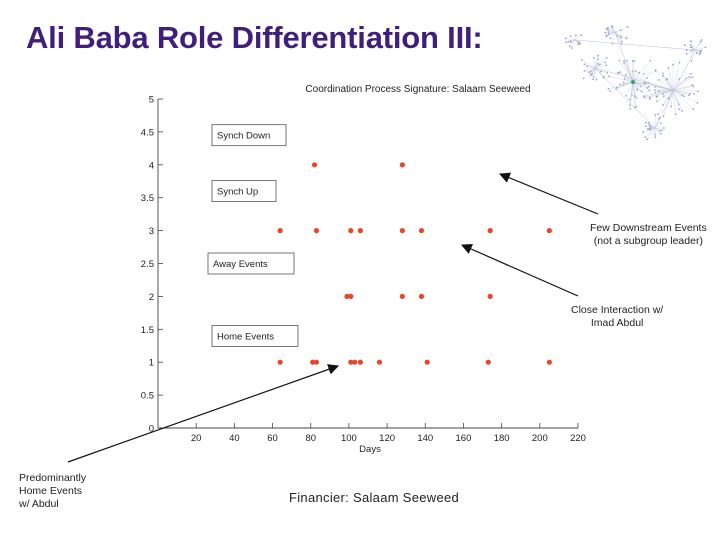  Describe the element at coordinates (151, 297) in the screenshot. I see `y-tick-label: 2` at that location.